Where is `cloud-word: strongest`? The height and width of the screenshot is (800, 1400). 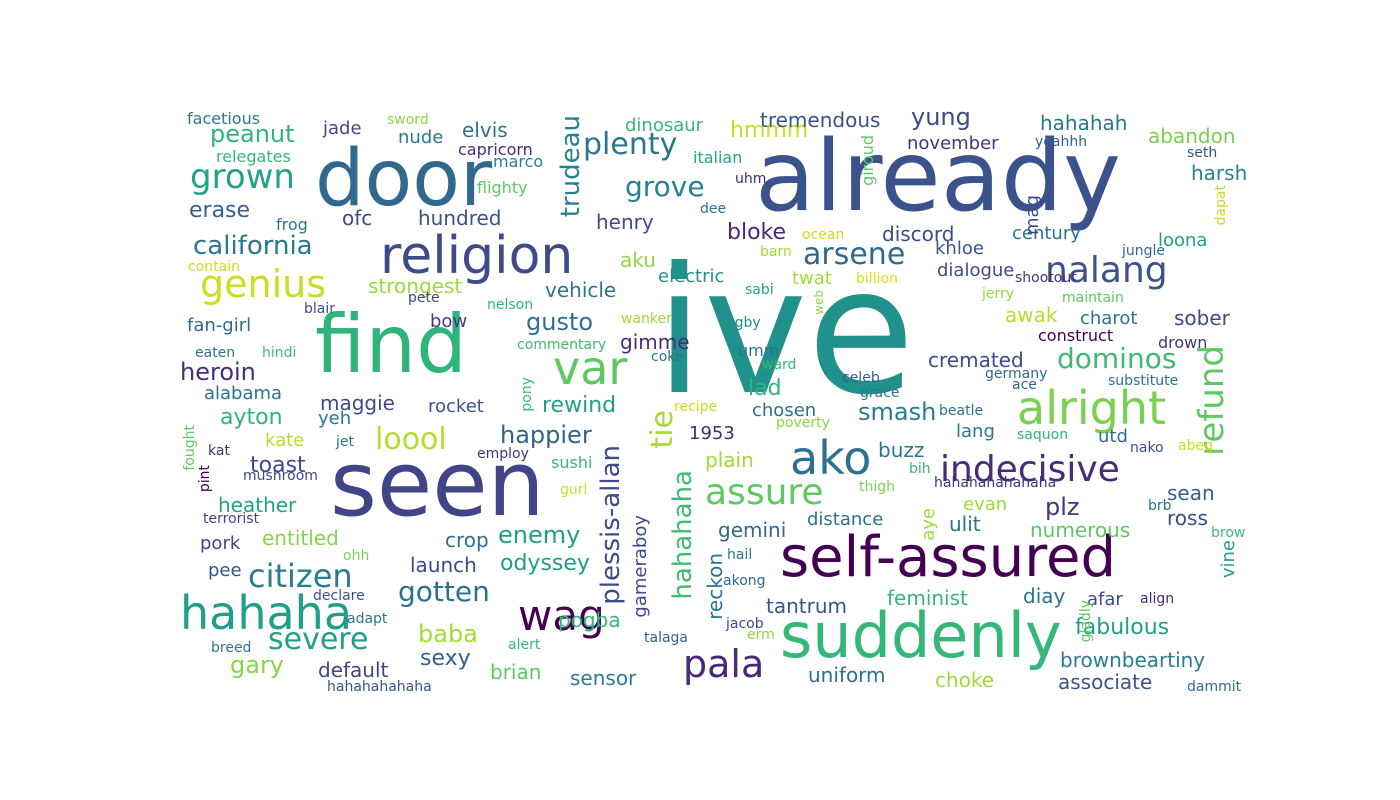 cloud-word: strongest is located at coordinates (415, 286).